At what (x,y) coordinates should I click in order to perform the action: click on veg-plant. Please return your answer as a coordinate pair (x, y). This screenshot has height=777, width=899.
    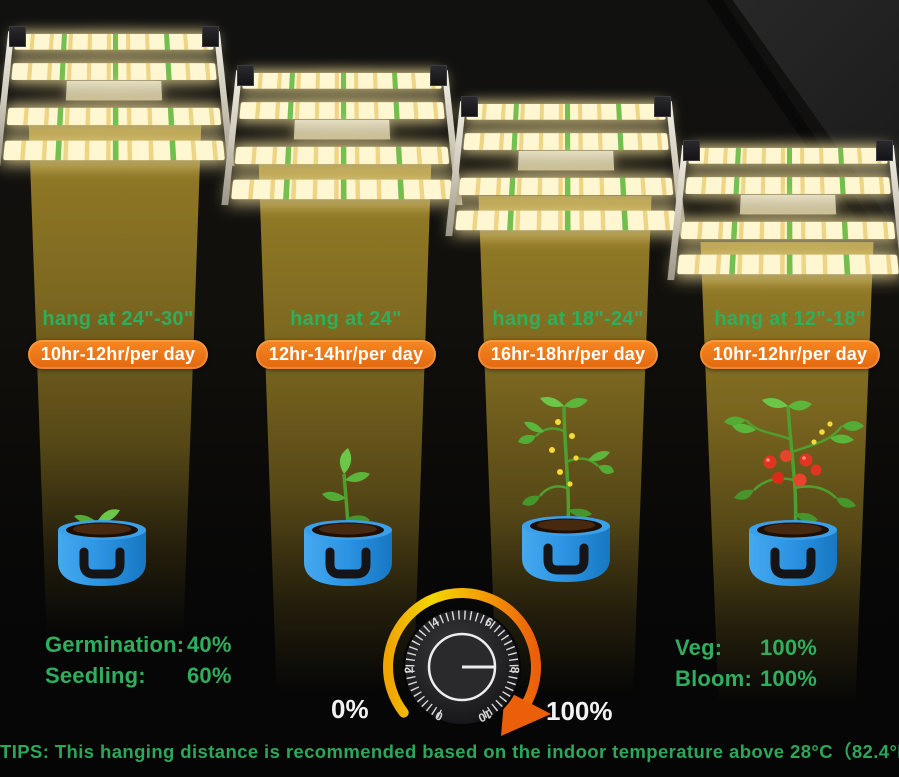
    Looking at the image, I should click on (566, 461).